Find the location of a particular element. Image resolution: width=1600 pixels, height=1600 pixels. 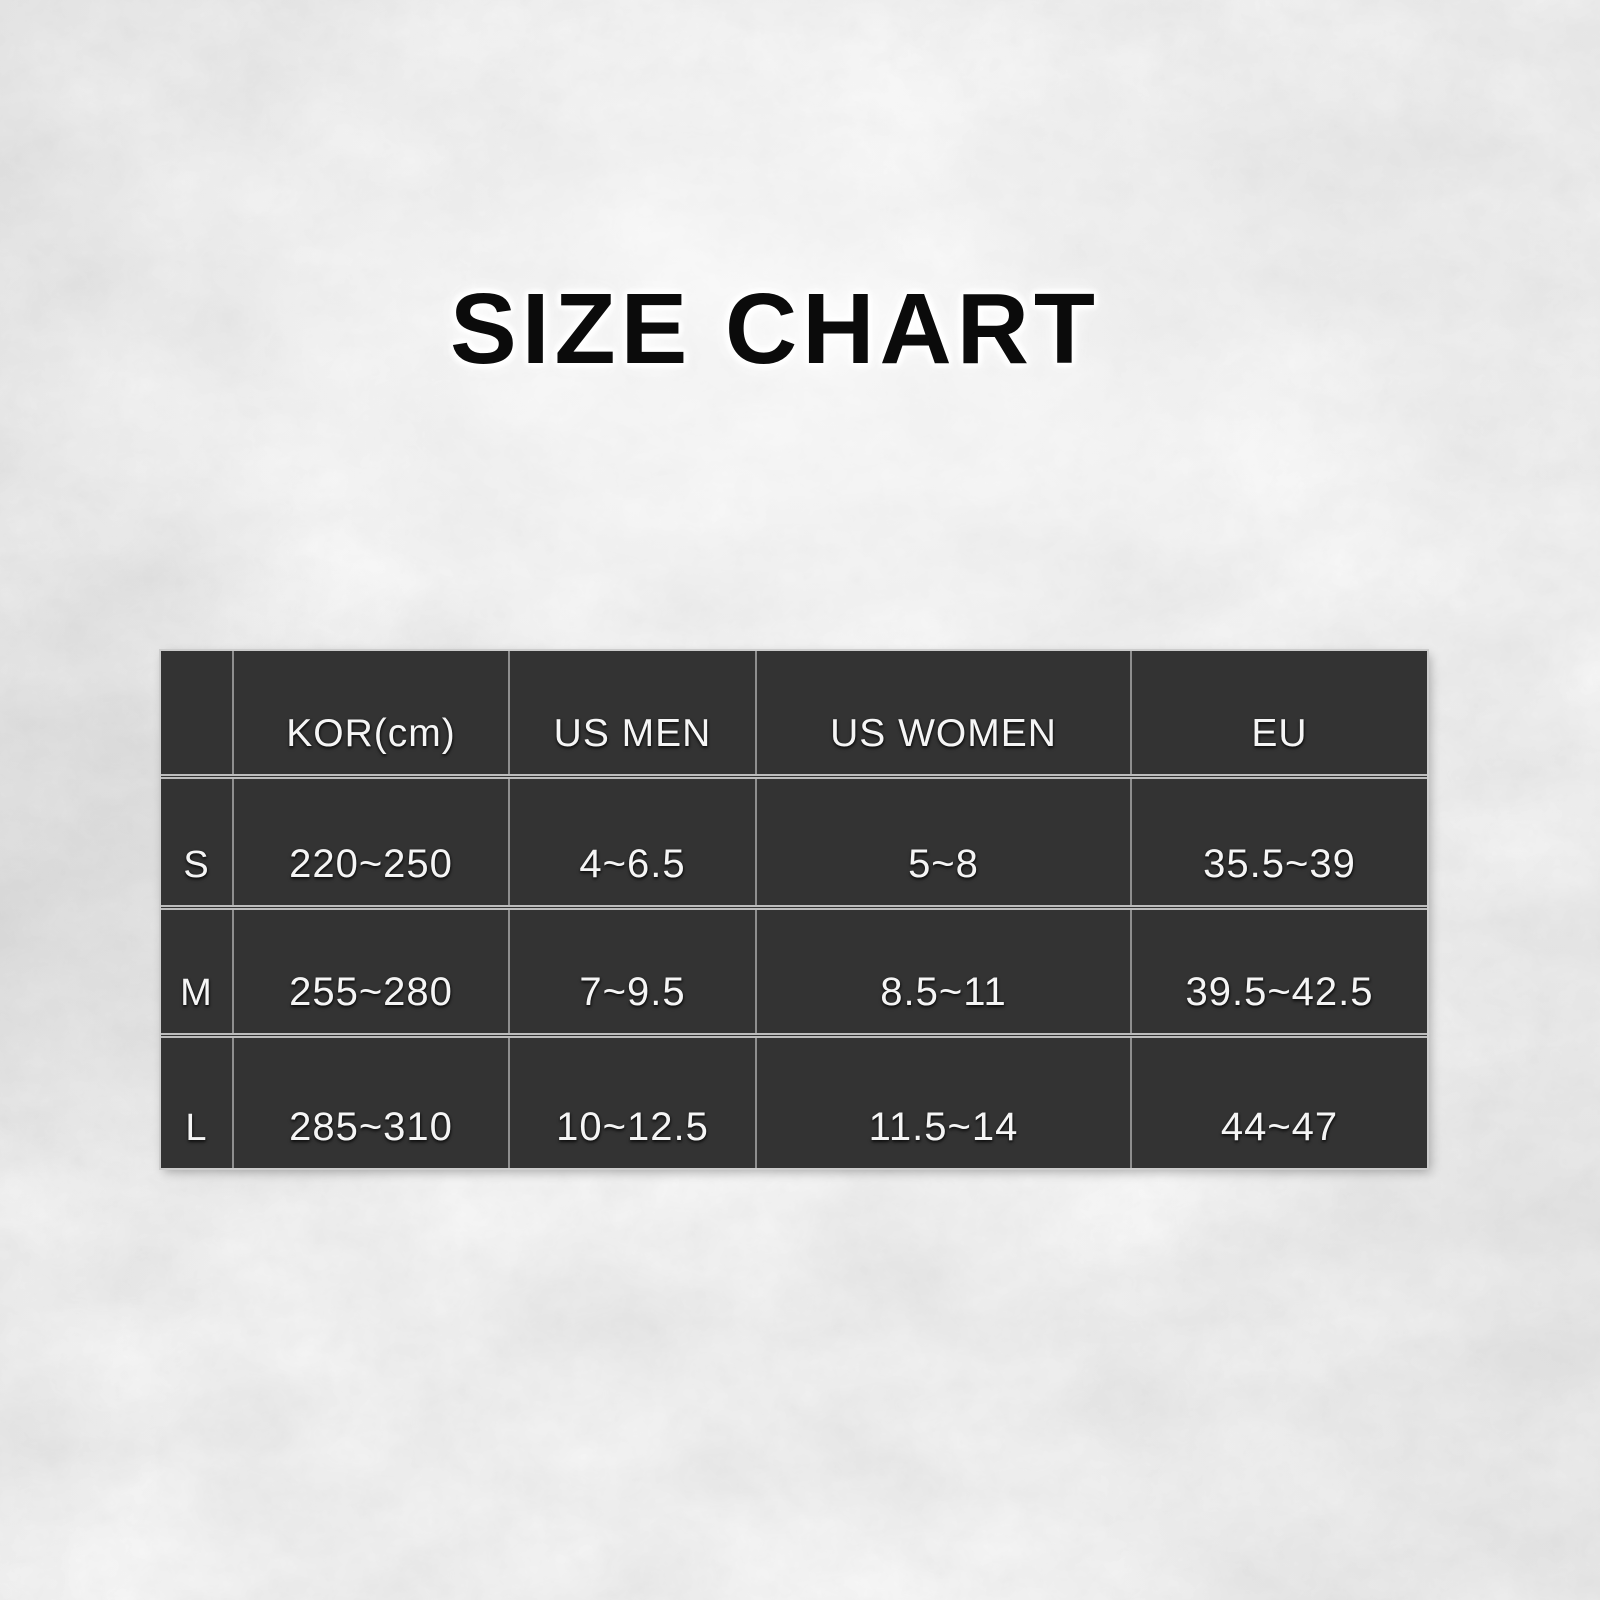

cell-m-kor: 255~280 is located at coordinates (370, 969).